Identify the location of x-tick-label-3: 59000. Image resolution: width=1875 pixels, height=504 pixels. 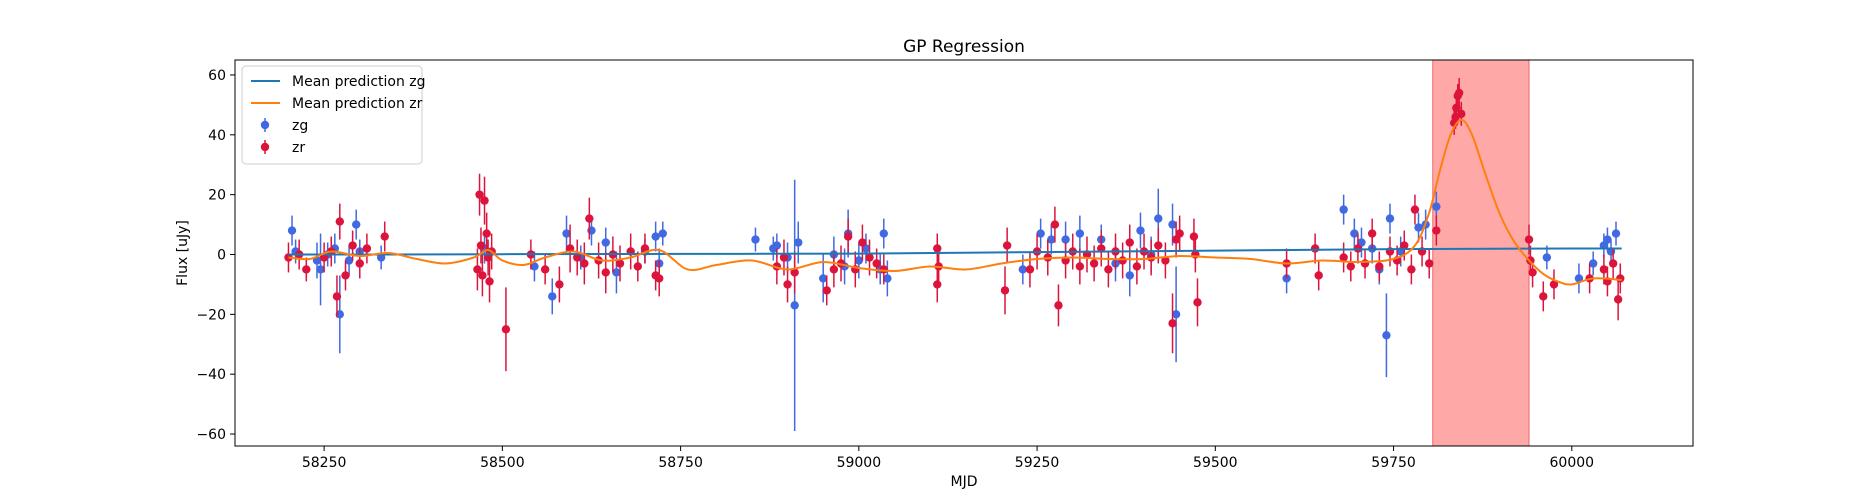
(859, 463).